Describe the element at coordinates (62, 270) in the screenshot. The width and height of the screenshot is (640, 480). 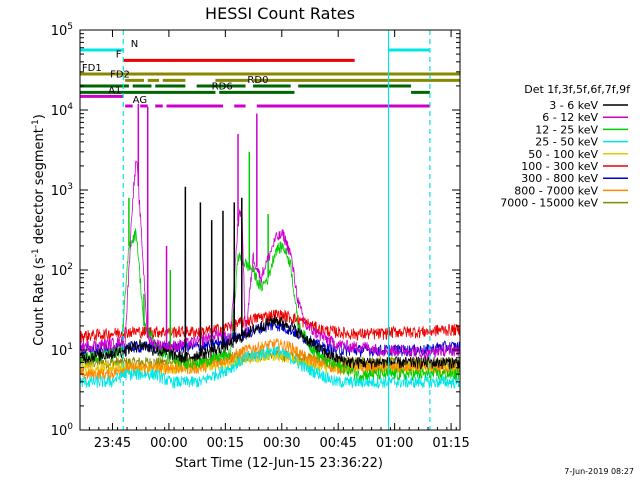
I see `y-tick-label: 10²` at that location.